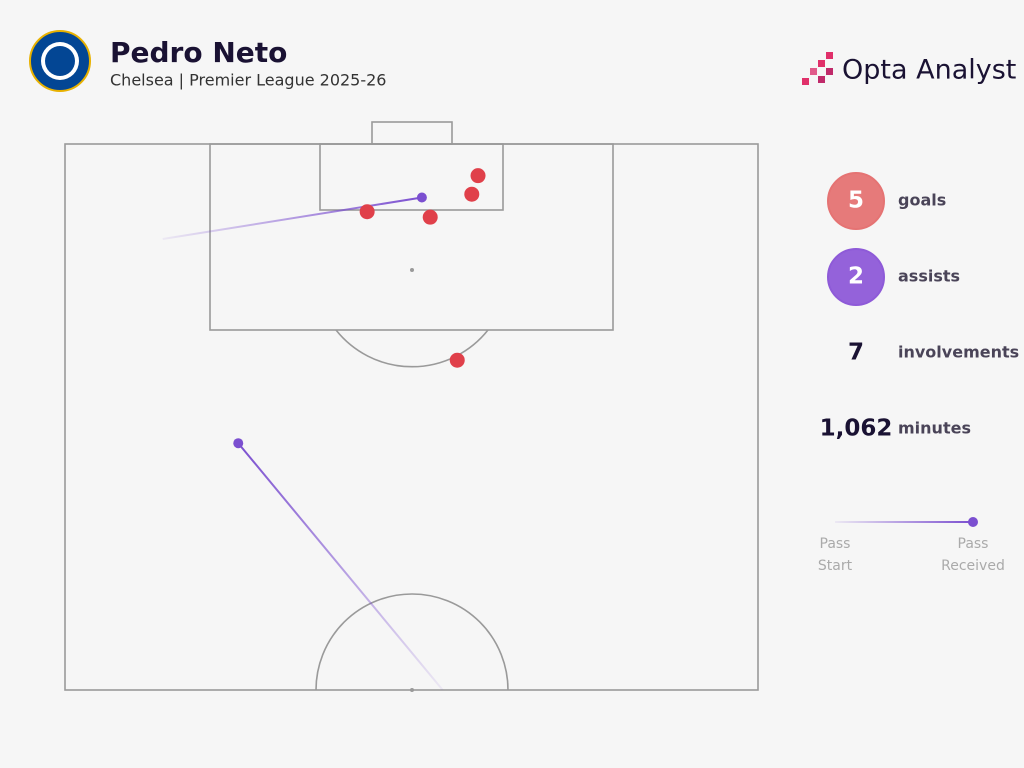 This screenshot has height=768, width=1024. Describe the element at coordinates (973, 566) in the screenshot. I see `legend-end-label: Received` at that location.